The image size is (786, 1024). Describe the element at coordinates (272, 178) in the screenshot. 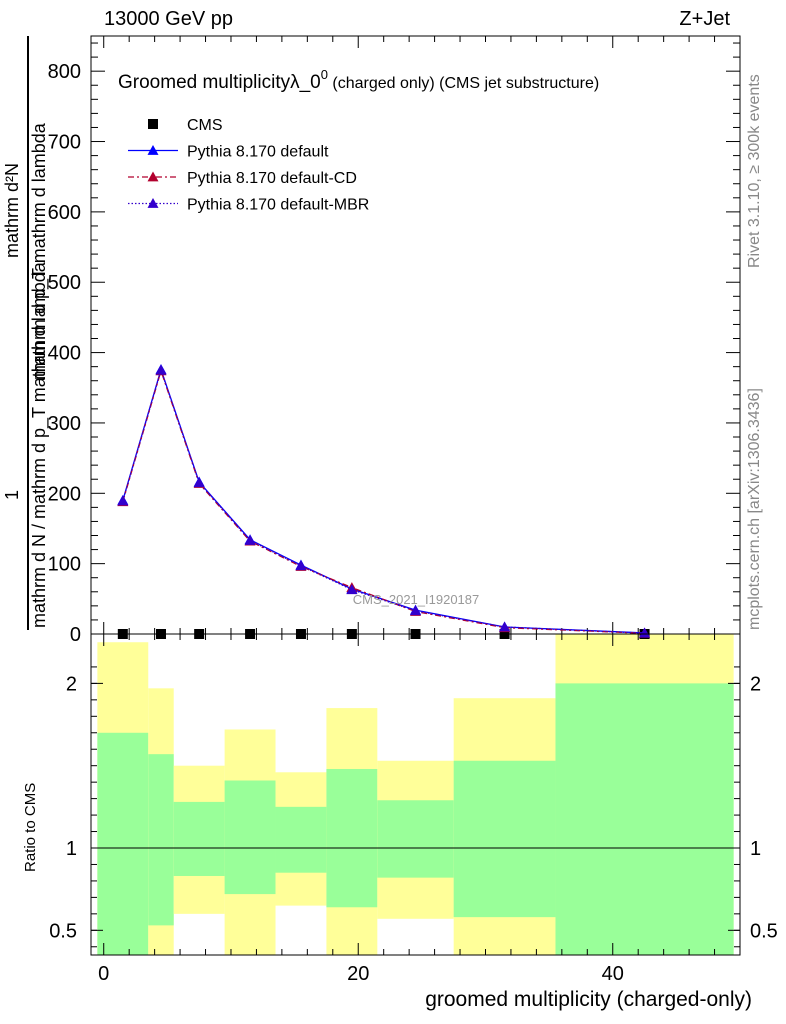

I see `legend-label-2: Pythia 8.170 default-CD` at that location.